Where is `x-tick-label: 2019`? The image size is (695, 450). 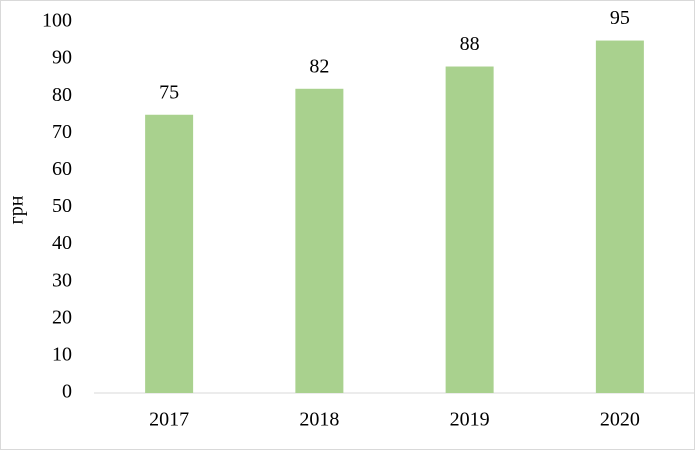 x-tick-label: 2019 is located at coordinates (470, 420).